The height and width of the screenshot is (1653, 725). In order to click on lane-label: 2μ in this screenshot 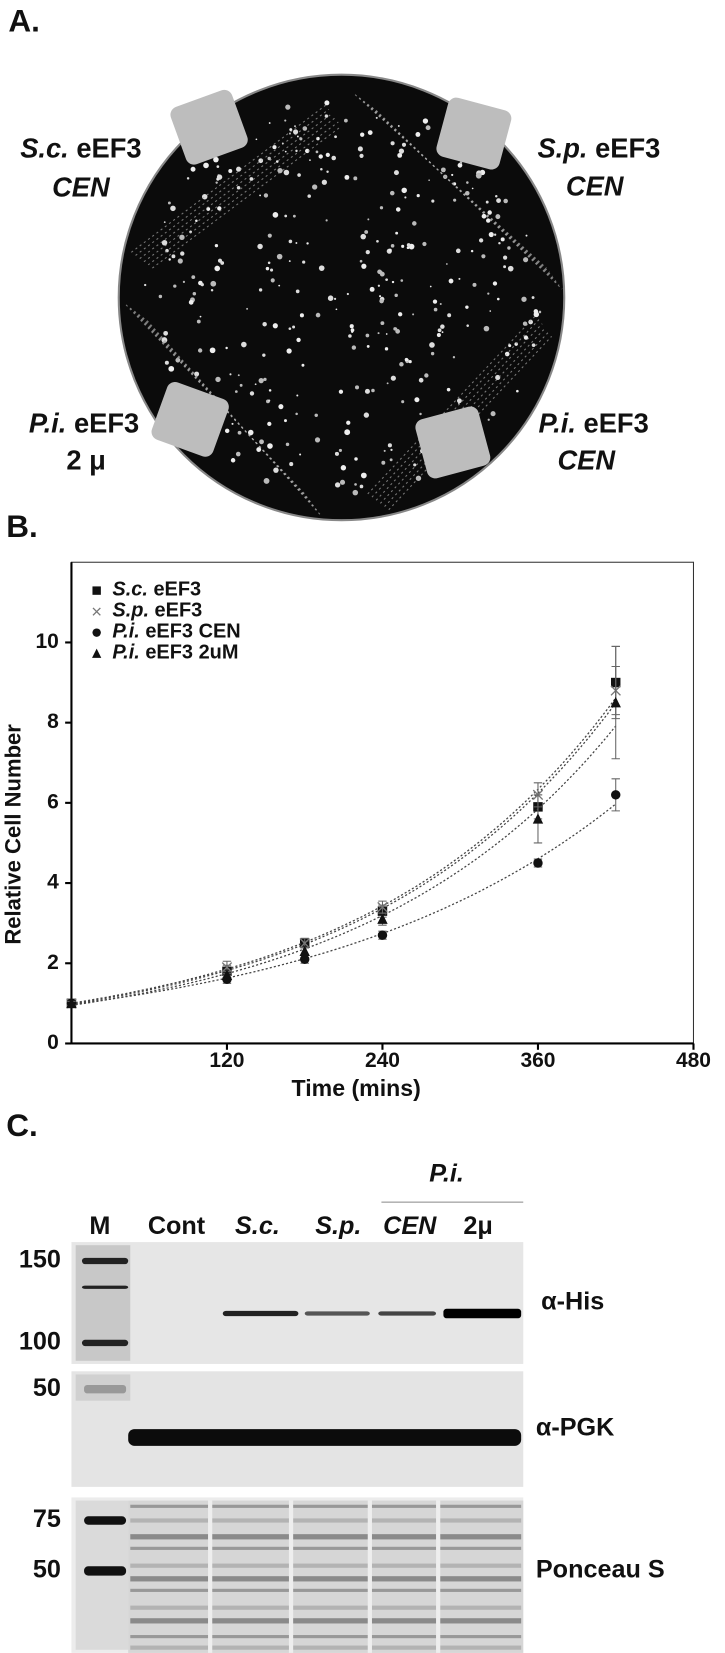, I will do `click(477, 1226)`.